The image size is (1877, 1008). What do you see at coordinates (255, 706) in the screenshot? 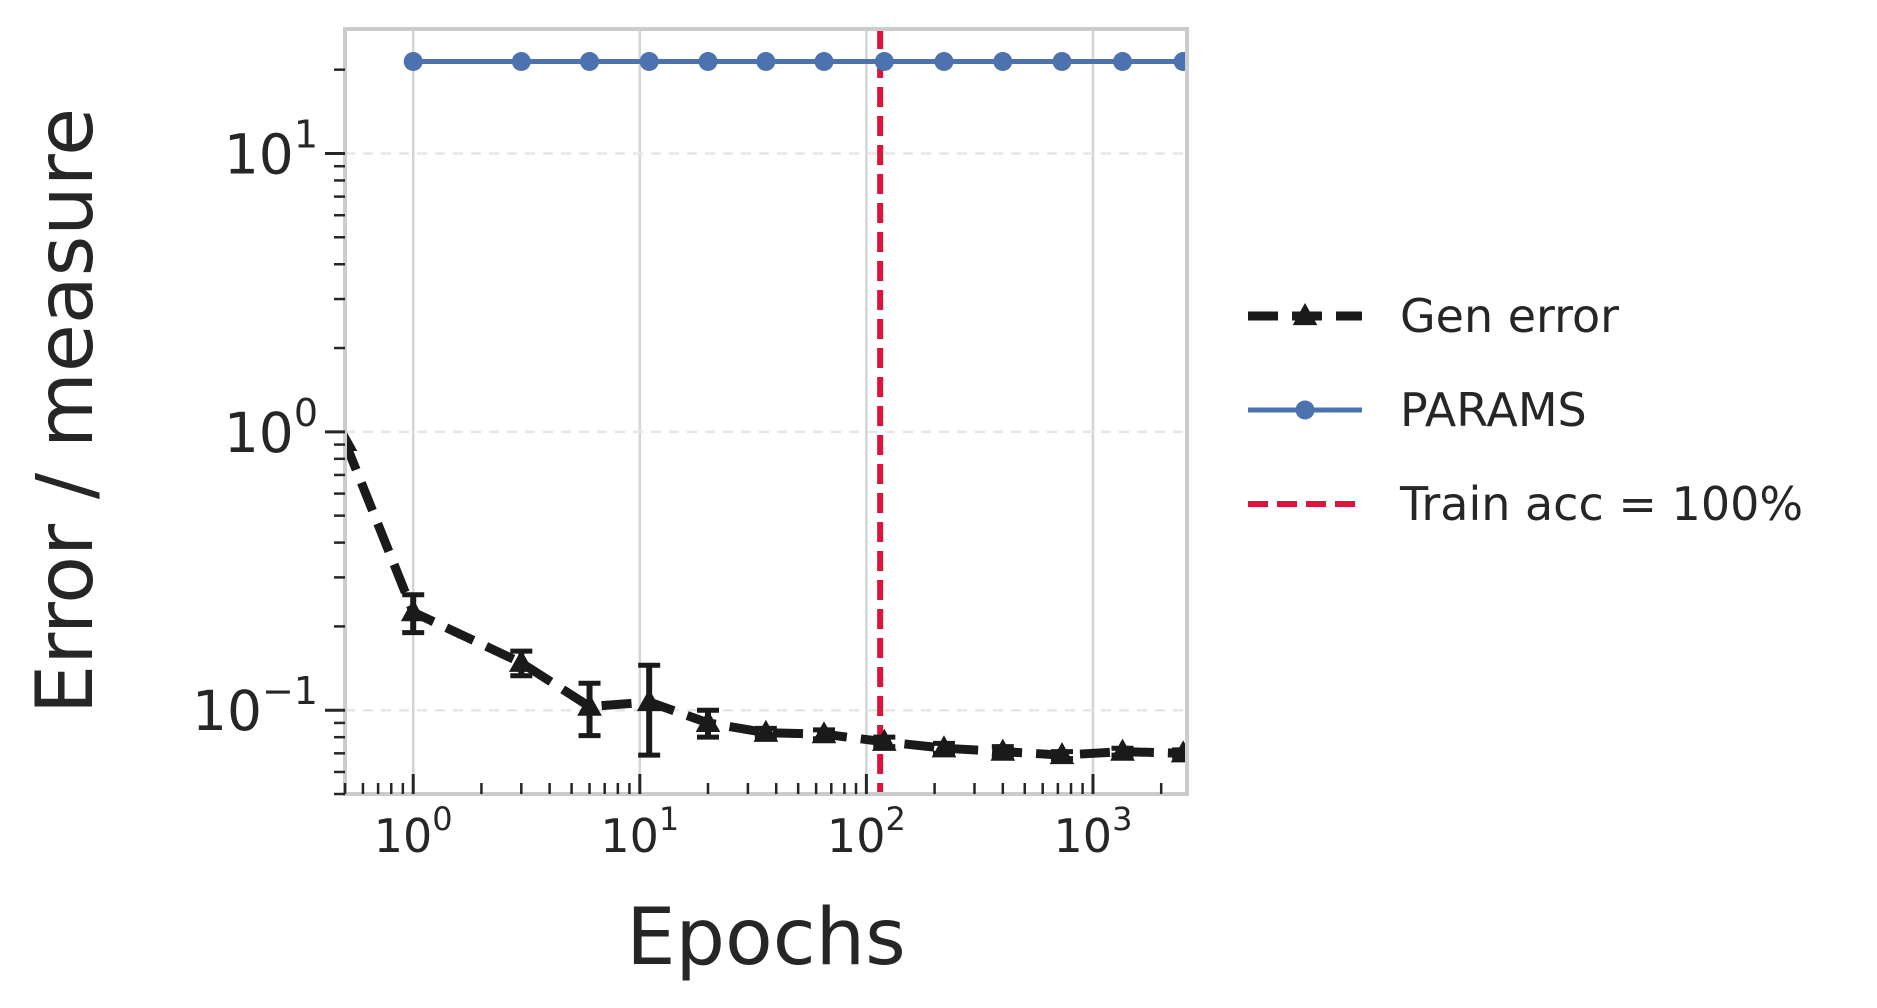
I see `y-tick-label: 10⁻¹` at bounding box center [255, 706].